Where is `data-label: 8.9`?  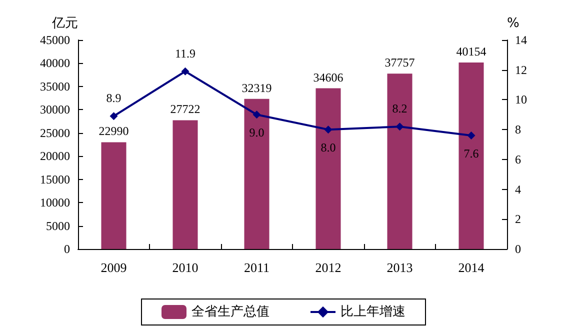 data-label: 8.9 is located at coordinates (114, 98).